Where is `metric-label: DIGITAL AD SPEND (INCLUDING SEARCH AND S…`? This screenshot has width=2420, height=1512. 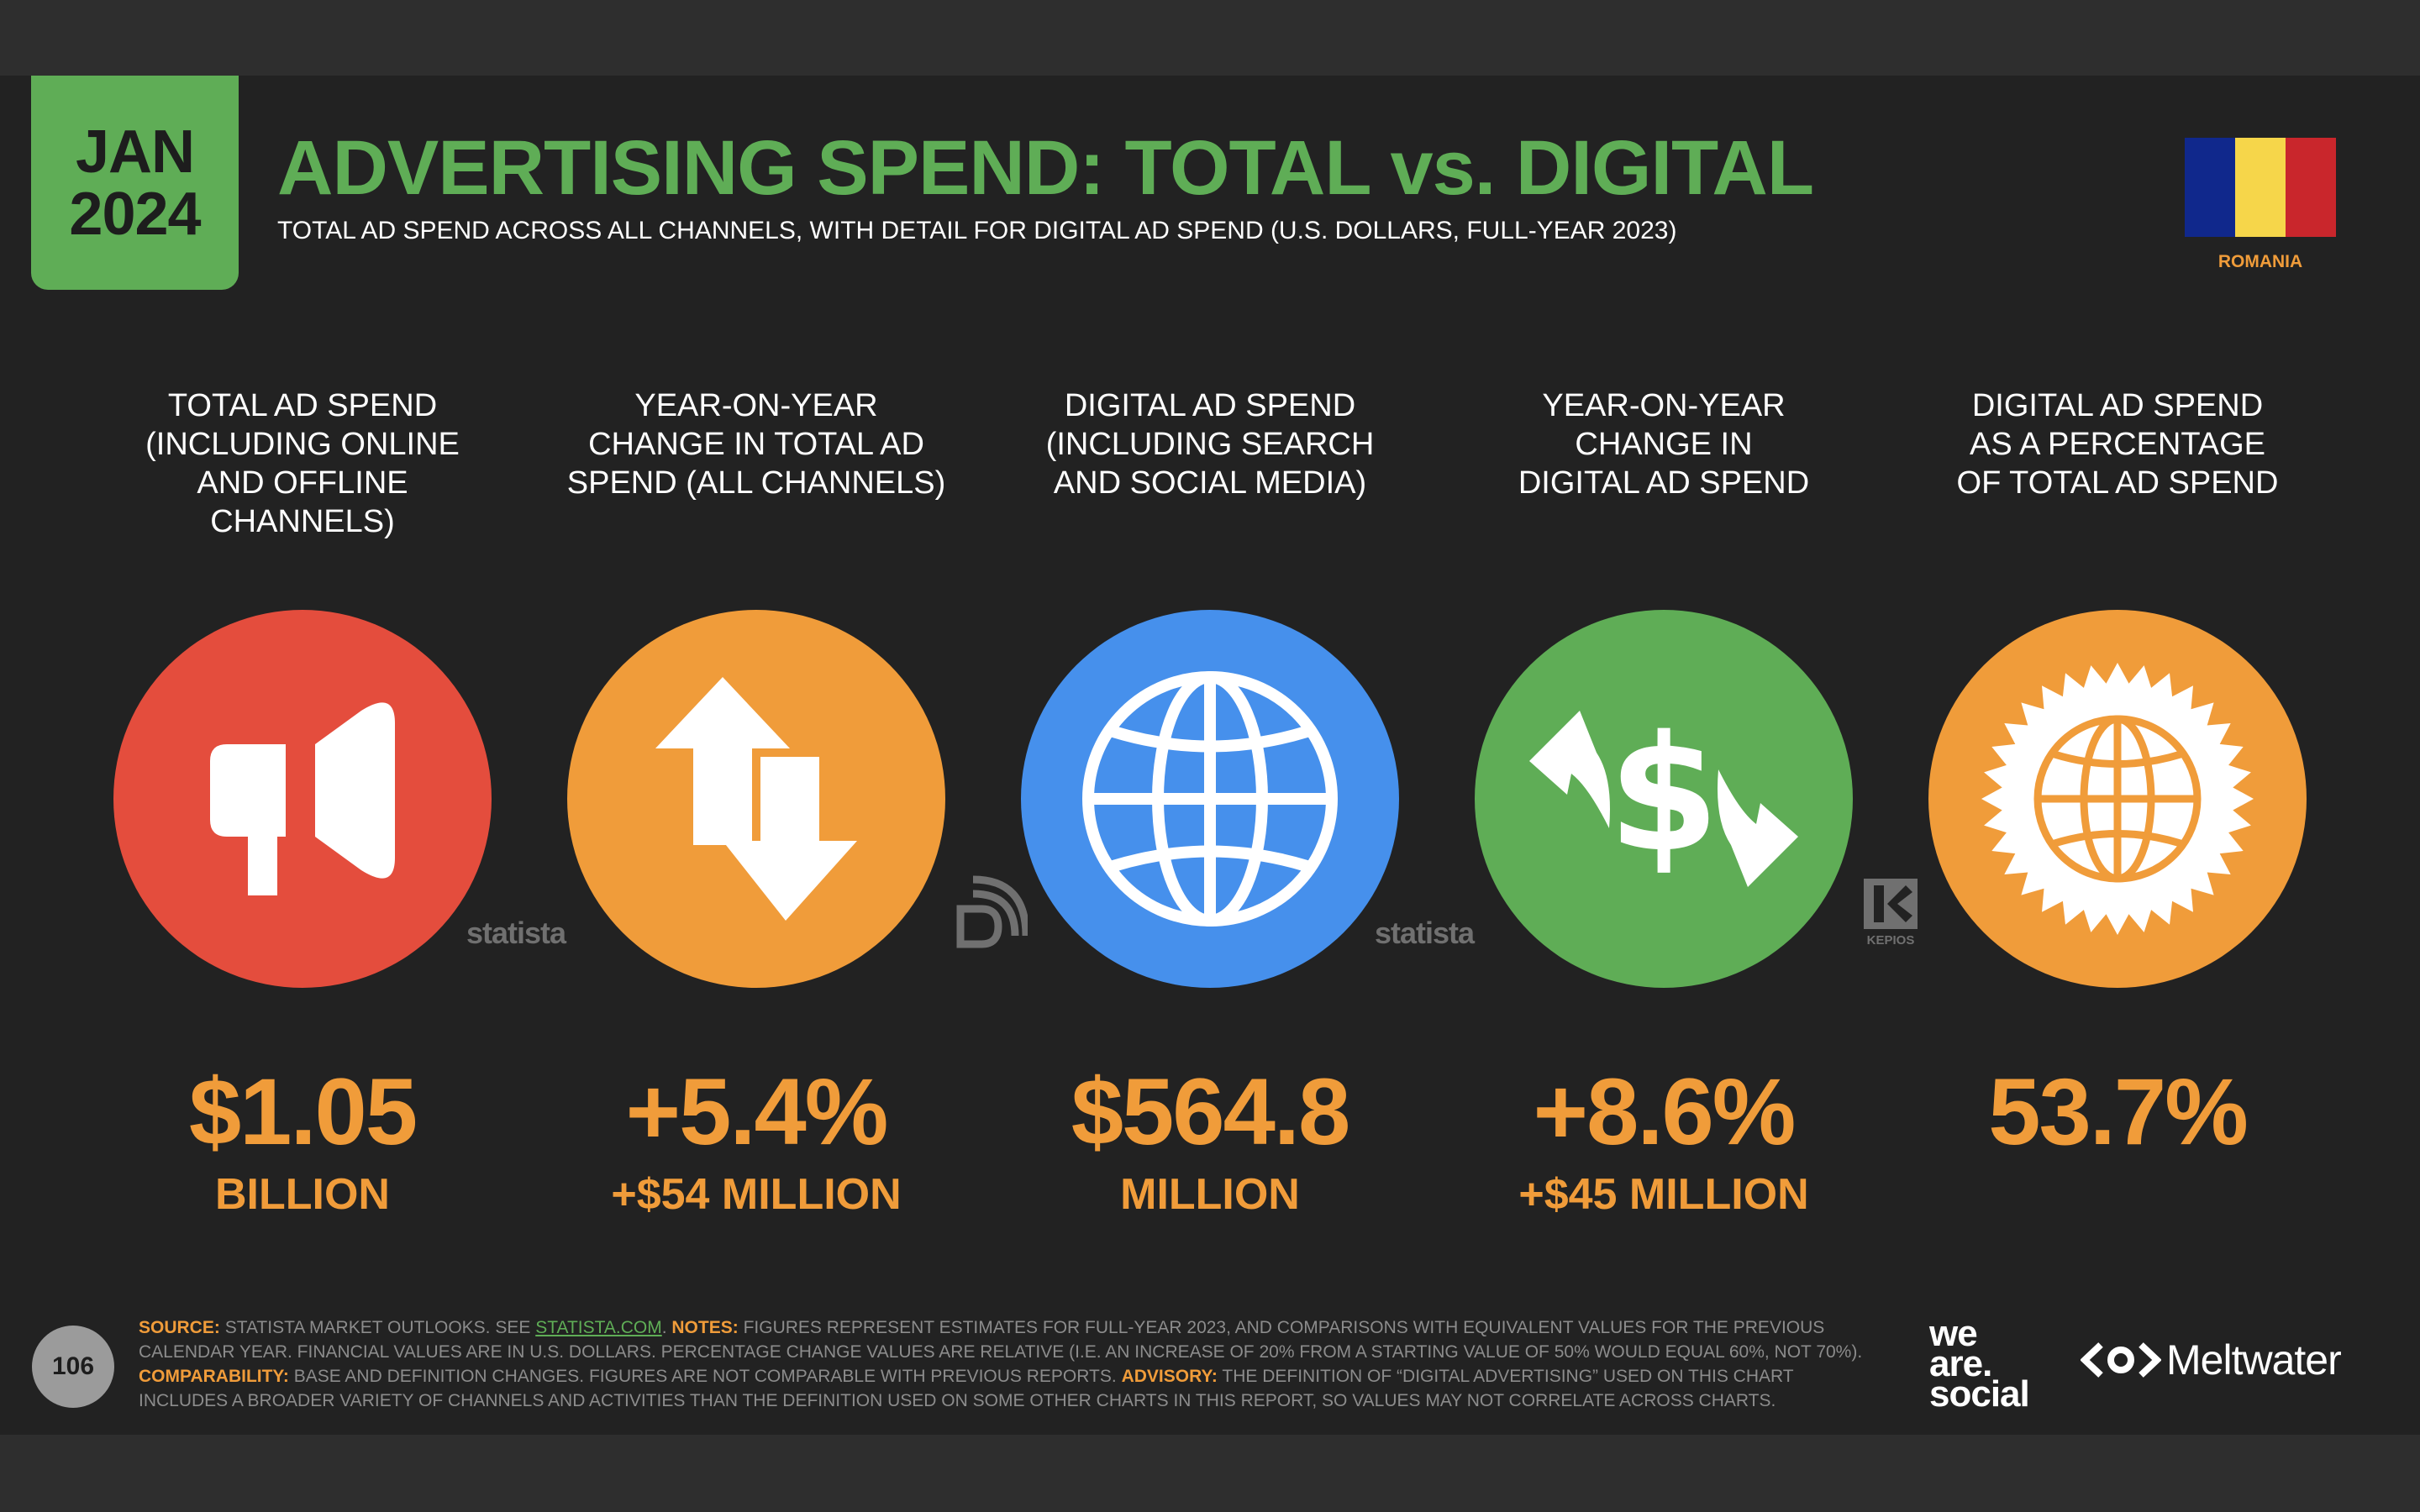 metric-label: DIGITAL AD SPEND (INCLUDING SEARCH AND S… is located at coordinates (1210, 449).